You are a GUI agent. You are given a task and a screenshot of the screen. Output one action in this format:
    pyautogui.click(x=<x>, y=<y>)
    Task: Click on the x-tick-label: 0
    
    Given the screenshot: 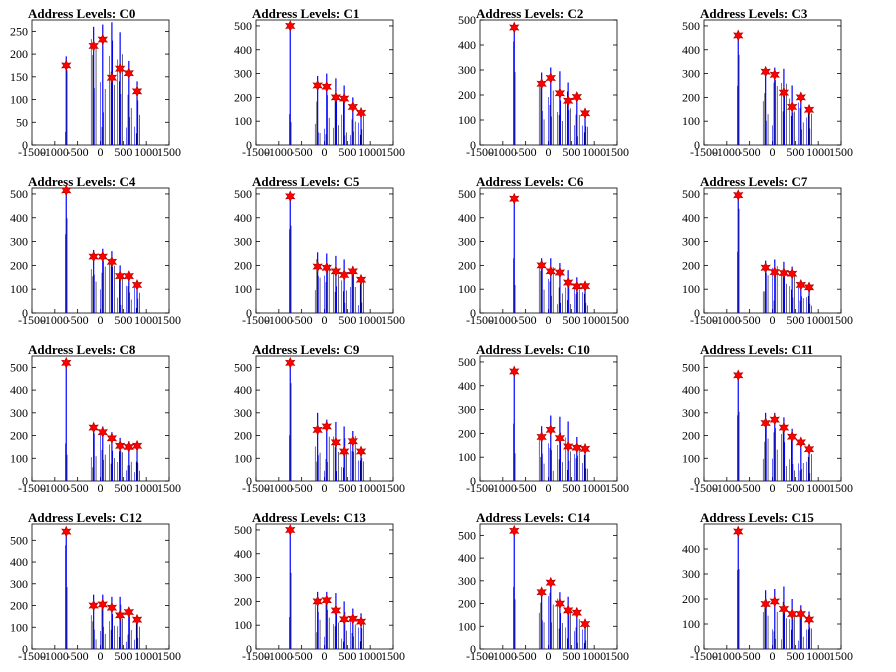 What is the action you would take?
    pyautogui.click(x=773, y=656)
    